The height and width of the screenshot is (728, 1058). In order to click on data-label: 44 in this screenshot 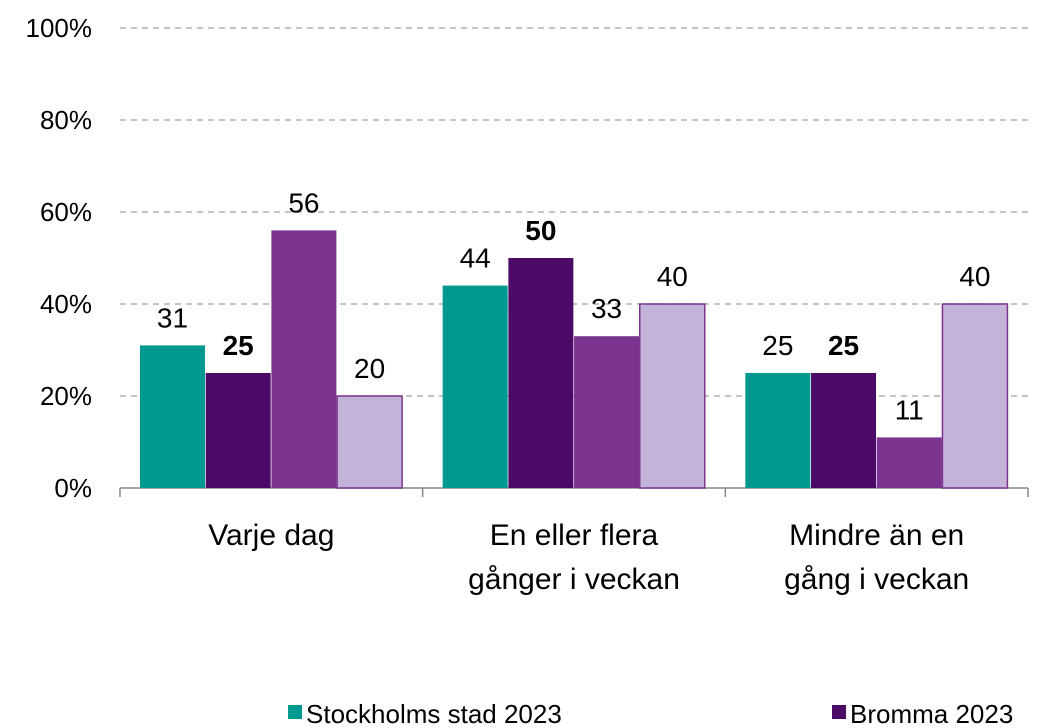, I will do `click(475, 258)`.